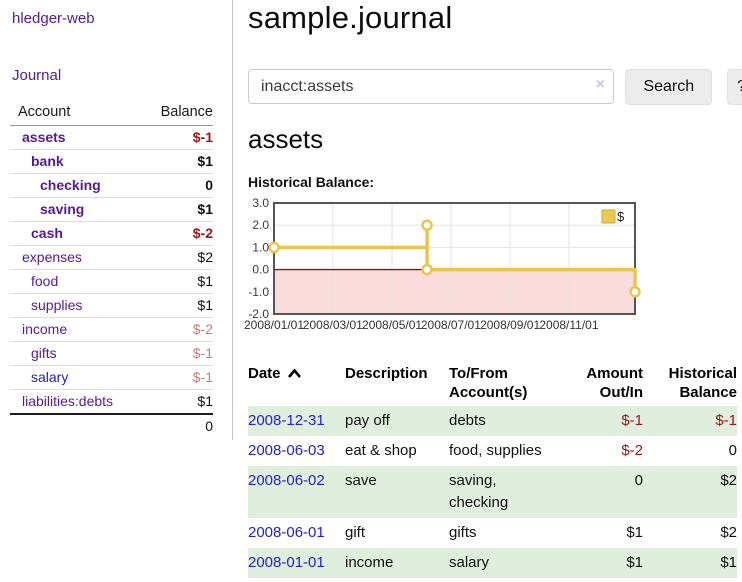 The height and width of the screenshot is (582, 742). What do you see at coordinates (495, 450) in the screenshot?
I see `transaction-accounts: food, supplies` at bounding box center [495, 450].